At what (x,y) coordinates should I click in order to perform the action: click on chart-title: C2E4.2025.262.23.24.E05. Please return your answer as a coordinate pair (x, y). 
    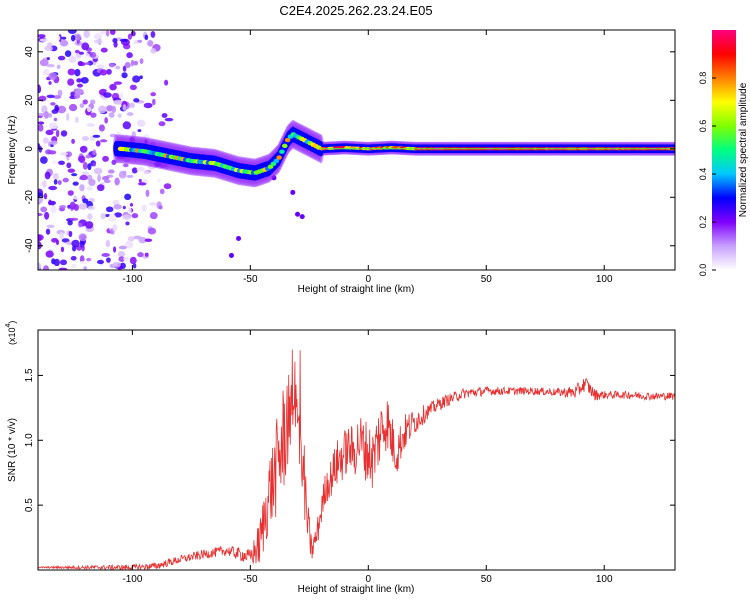
    Looking at the image, I should click on (355, 10).